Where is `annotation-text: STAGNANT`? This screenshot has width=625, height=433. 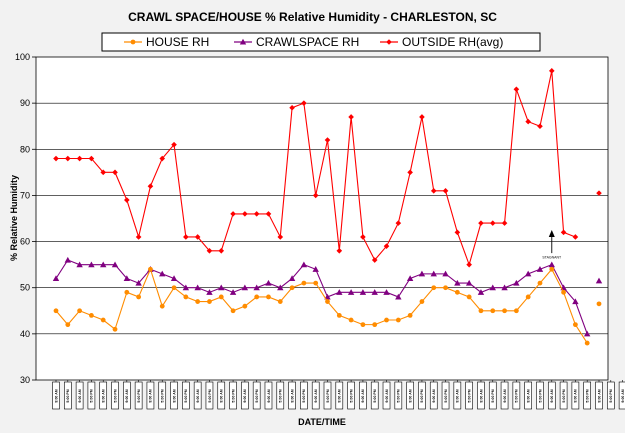 annotation-text: STAGNANT is located at coordinates (552, 258).